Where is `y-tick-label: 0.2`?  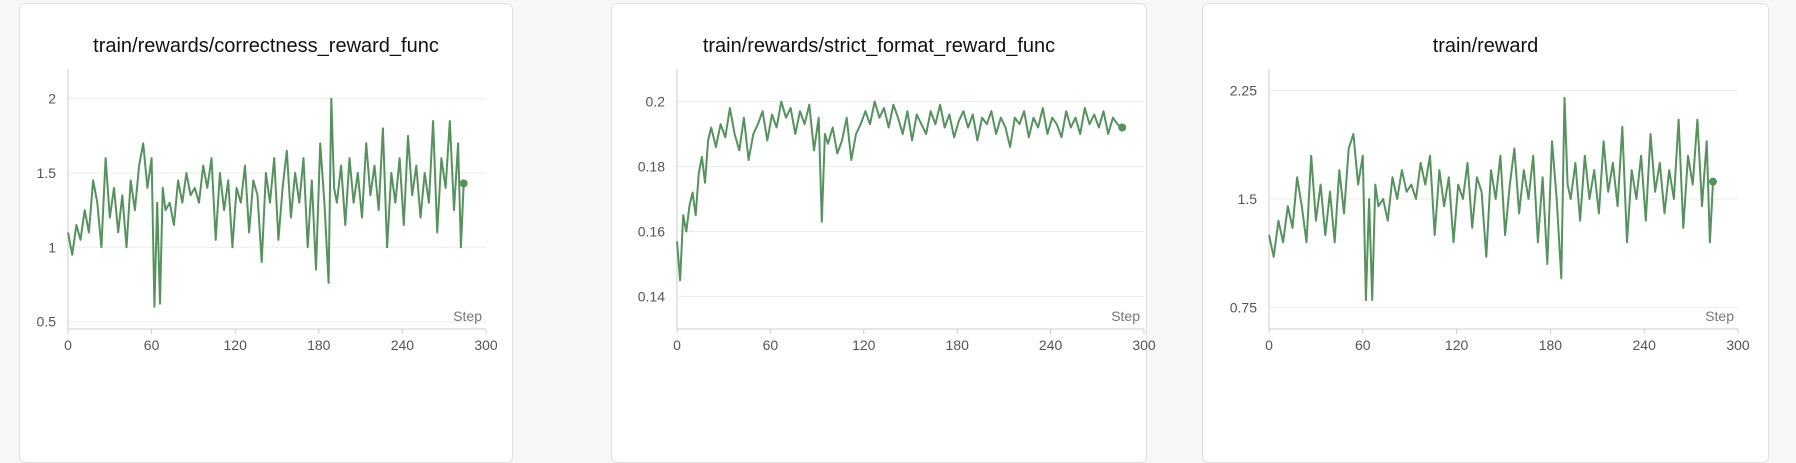
y-tick-label: 0.2 is located at coordinates (656, 102).